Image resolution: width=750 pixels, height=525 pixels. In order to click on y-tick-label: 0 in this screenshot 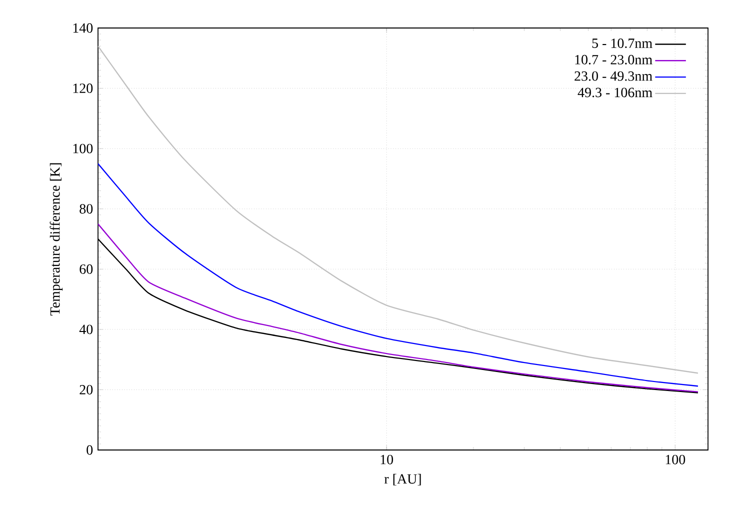, I will do `click(89, 450)`.